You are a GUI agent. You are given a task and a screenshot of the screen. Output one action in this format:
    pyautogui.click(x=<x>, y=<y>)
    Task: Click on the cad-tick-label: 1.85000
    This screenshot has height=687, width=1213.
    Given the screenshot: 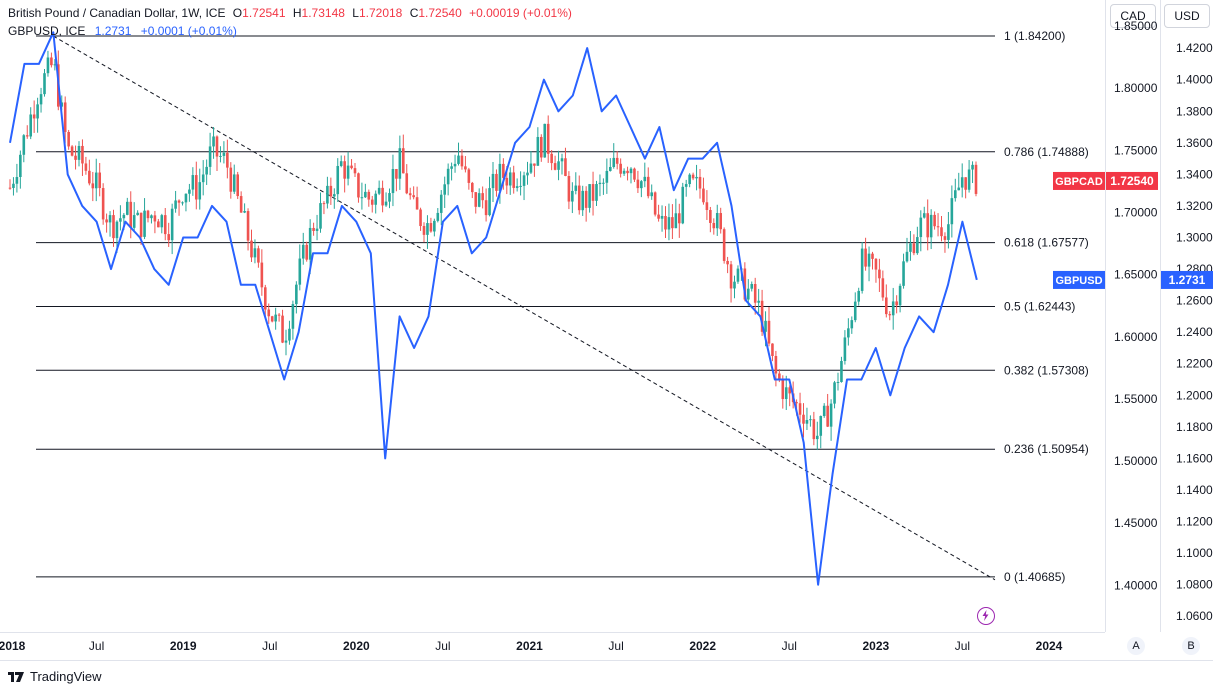 What is the action you would take?
    pyautogui.click(x=1136, y=26)
    